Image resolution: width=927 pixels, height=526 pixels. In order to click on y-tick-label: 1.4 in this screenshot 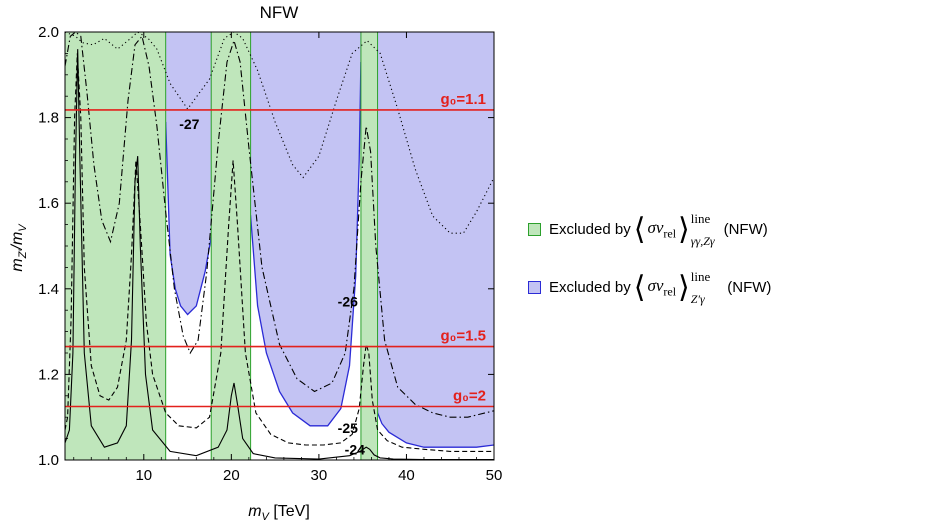, I will do `click(48, 289)`.